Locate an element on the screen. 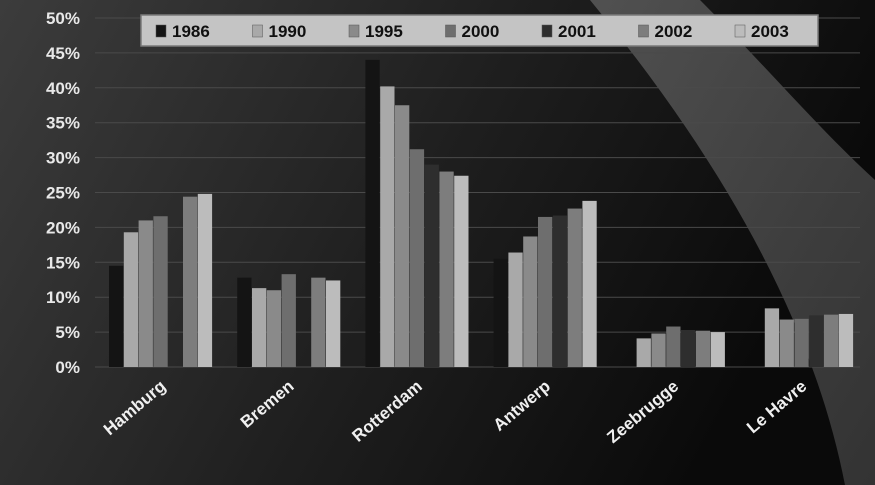 Image resolution: width=875 pixels, height=485 pixels. y-tick-label: 25% is located at coordinates (63, 193).